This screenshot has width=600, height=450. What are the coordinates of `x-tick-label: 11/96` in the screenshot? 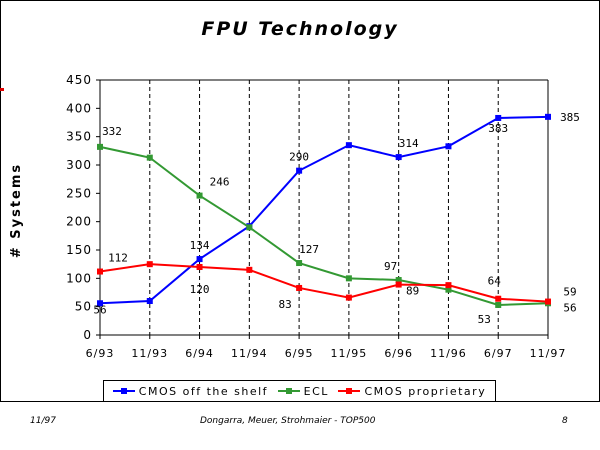 It's located at (448, 353).